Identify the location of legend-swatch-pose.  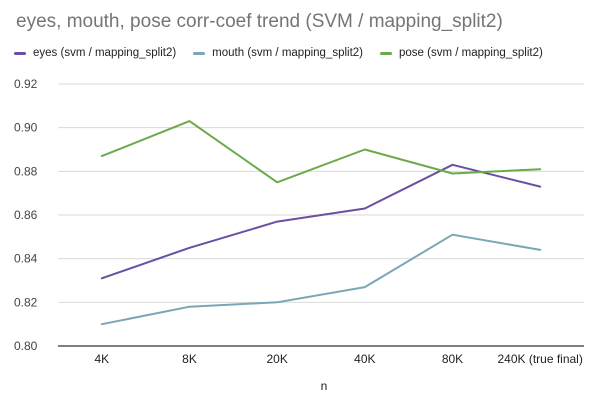
(386, 53).